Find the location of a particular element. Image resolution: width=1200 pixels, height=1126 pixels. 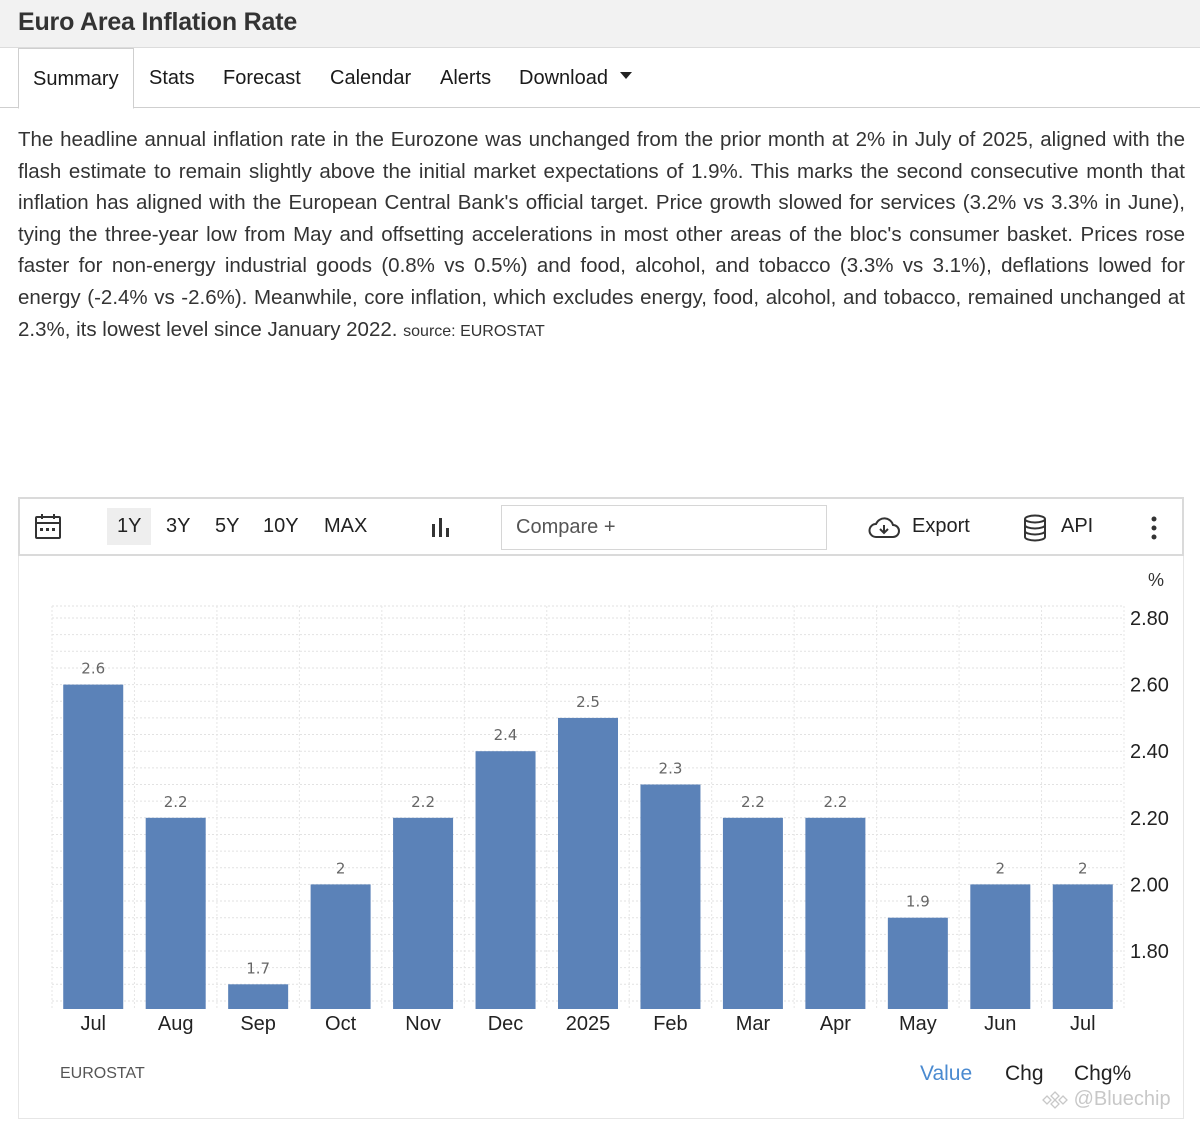

x-category-label: Apr is located at coordinates (835, 1024).